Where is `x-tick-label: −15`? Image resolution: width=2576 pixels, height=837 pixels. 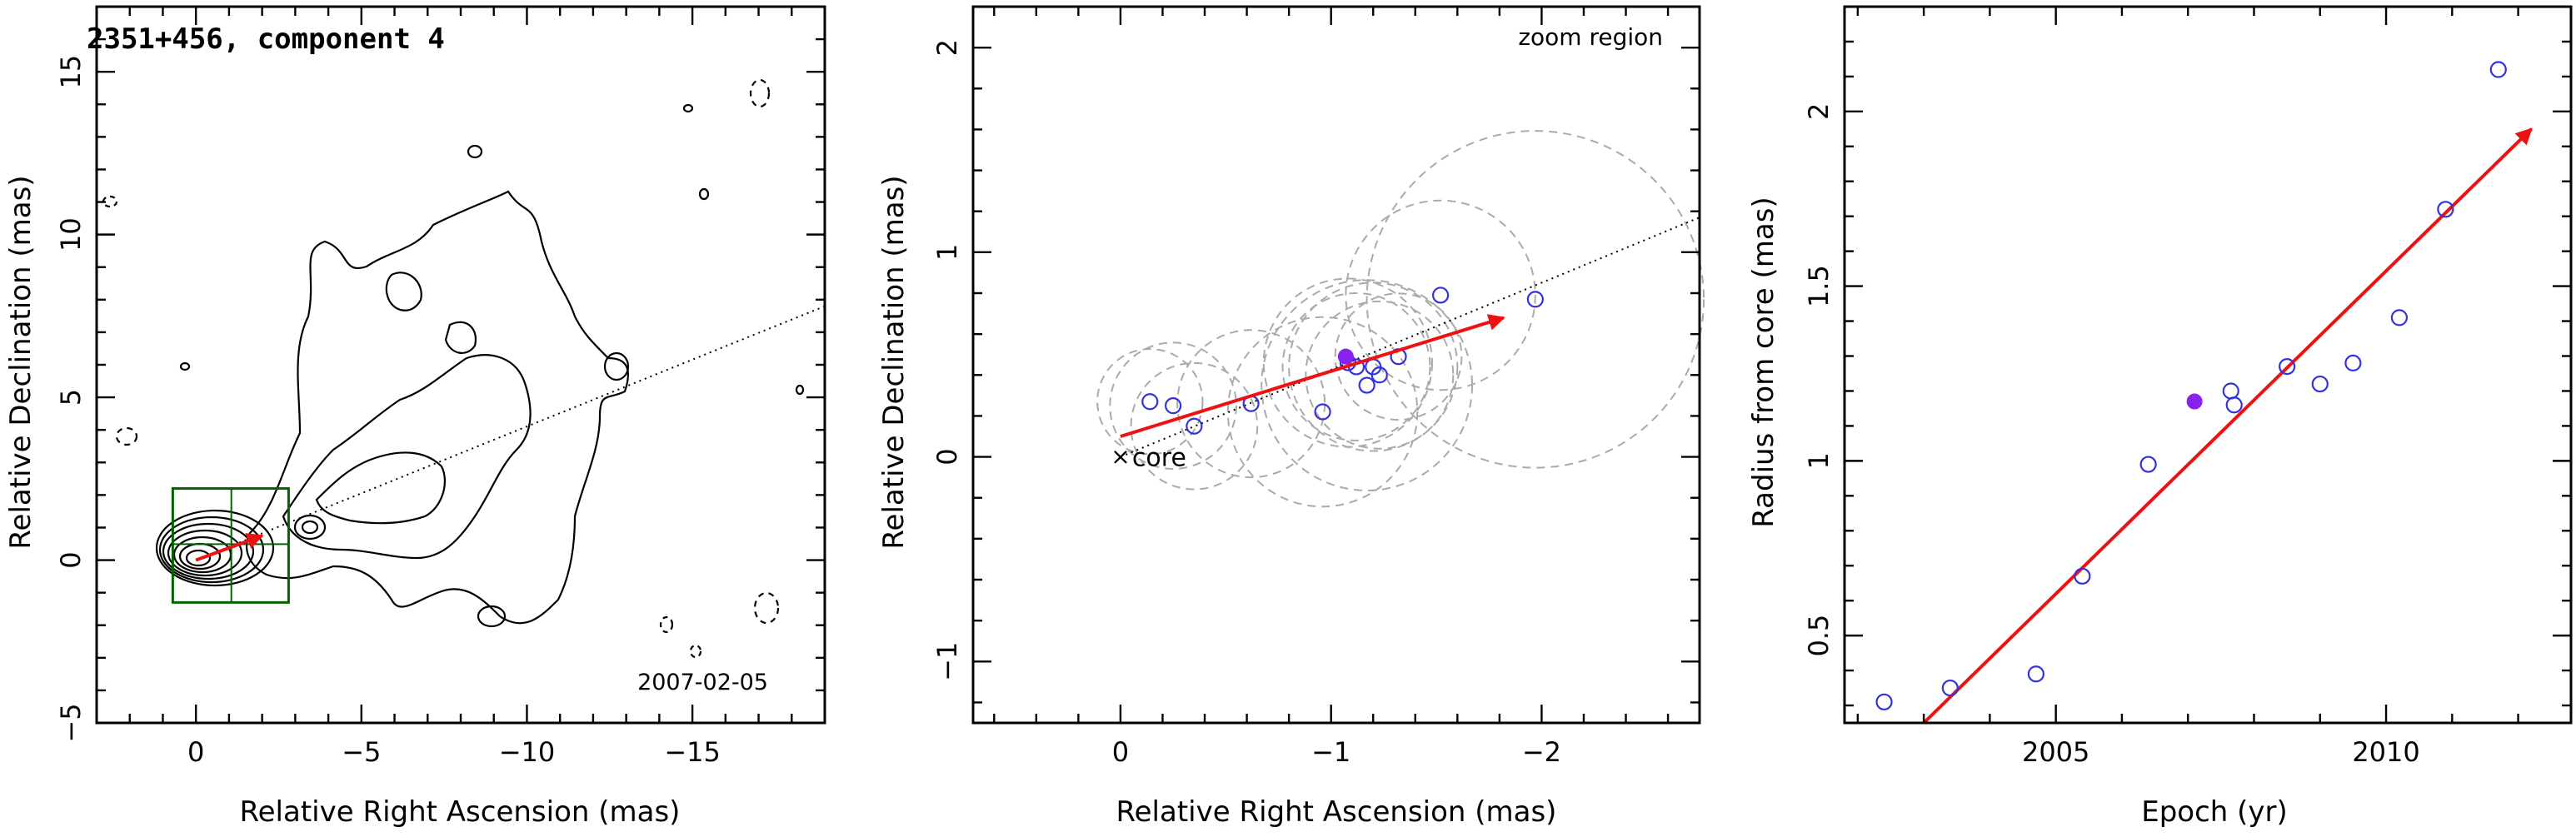 x-tick-label: −15 is located at coordinates (692, 752).